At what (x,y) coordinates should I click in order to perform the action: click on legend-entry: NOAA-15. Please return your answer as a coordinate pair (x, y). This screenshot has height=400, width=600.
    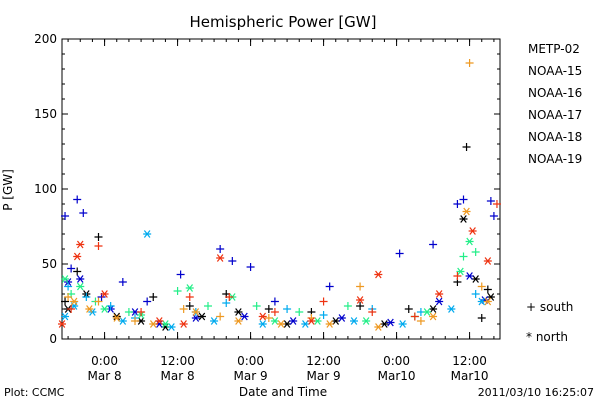
    Looking at the image, I should click on (555, 71).